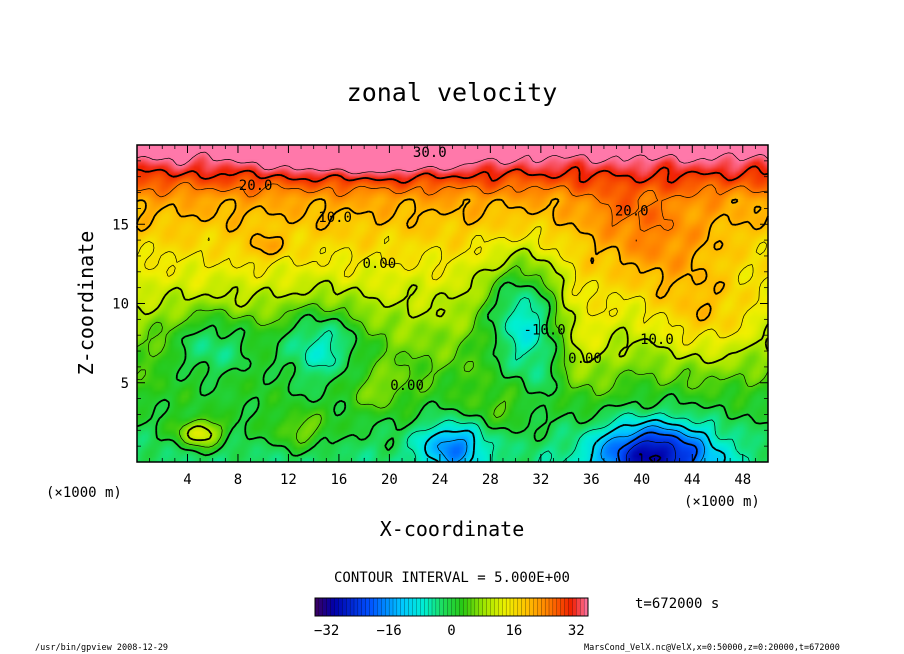 The height and width of the screenshot is (654, 904). What do you see at coordinates (576, 631) in the screenshot?
I see `colorbar-tick-label: 32` at bounding box center [576, 631].